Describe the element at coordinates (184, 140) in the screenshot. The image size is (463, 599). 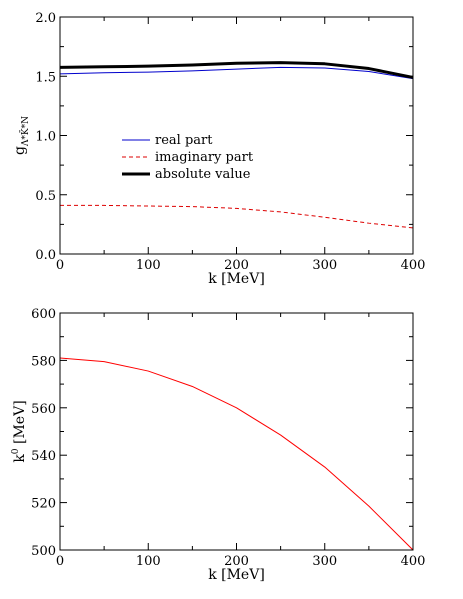
I see `legend-label-real-part: real part` at that location.